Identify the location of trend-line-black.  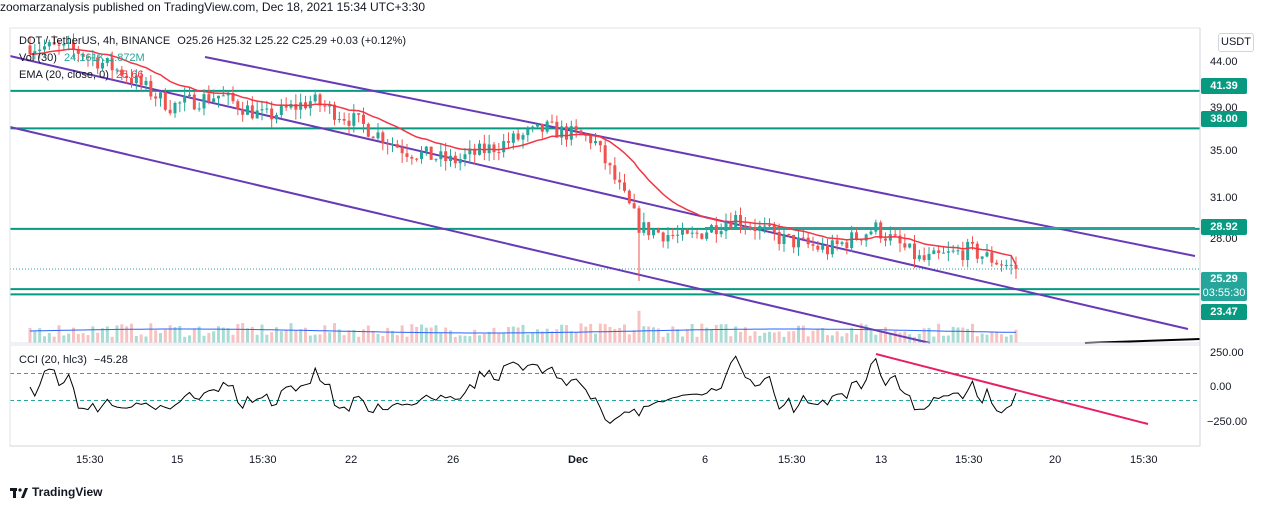
(1142, 341).